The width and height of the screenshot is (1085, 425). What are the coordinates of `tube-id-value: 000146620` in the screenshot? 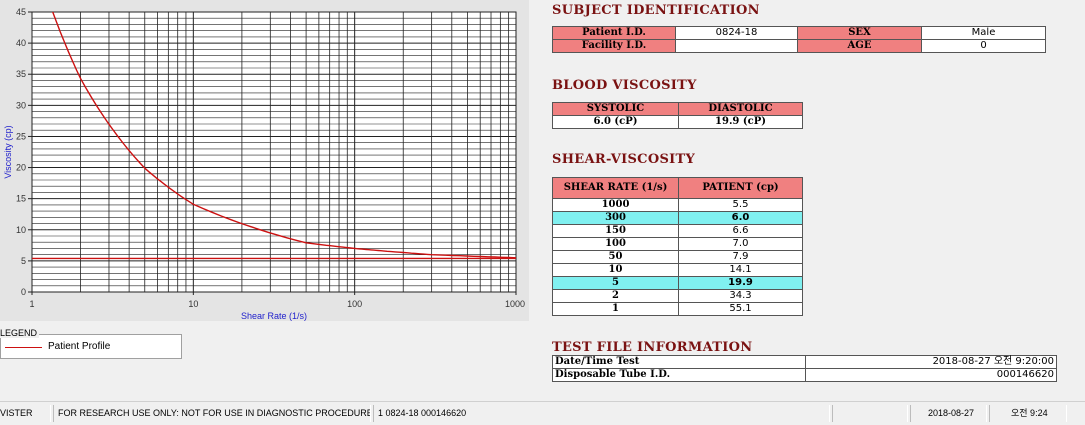 It's located at (931, 375).